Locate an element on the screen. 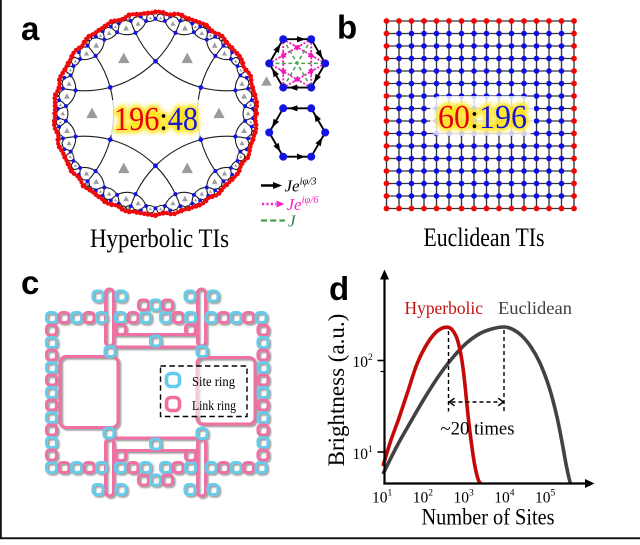 The image size is (640, 545). svg-text: J is located at coordinates (292, 221).